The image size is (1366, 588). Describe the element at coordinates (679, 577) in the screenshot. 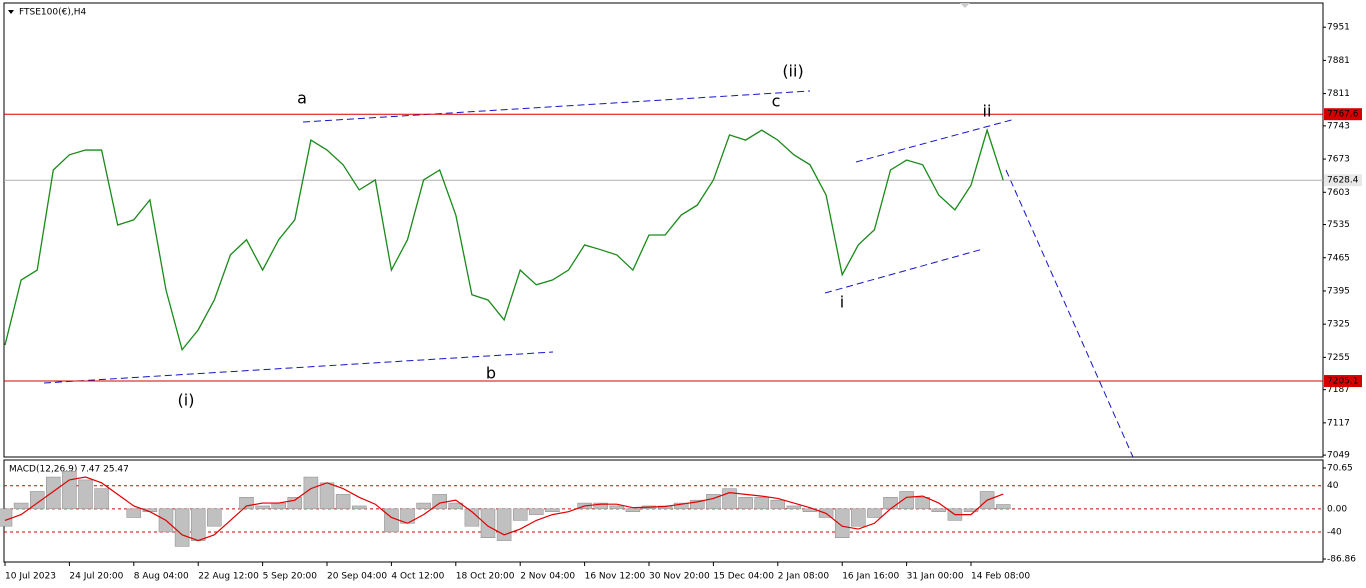

I see `x-tick-label: 30 Nov 20:00` at that location.